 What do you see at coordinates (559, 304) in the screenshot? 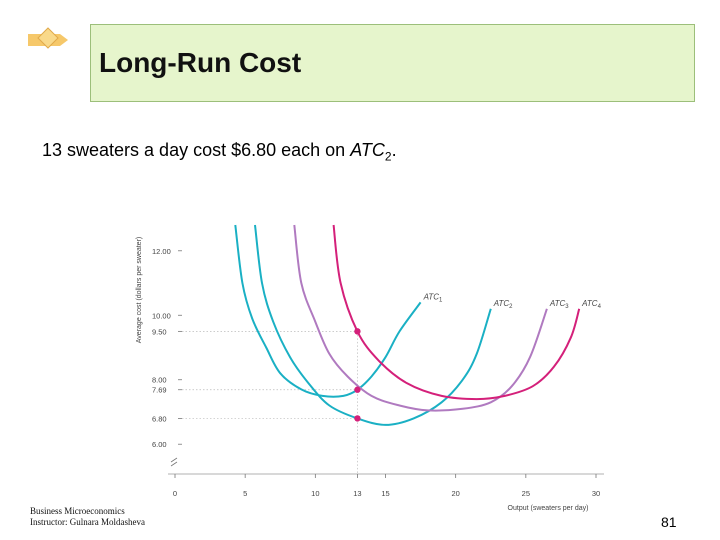
I see `curve-label-atc3: ATC3` at bounding box center [559, 304].